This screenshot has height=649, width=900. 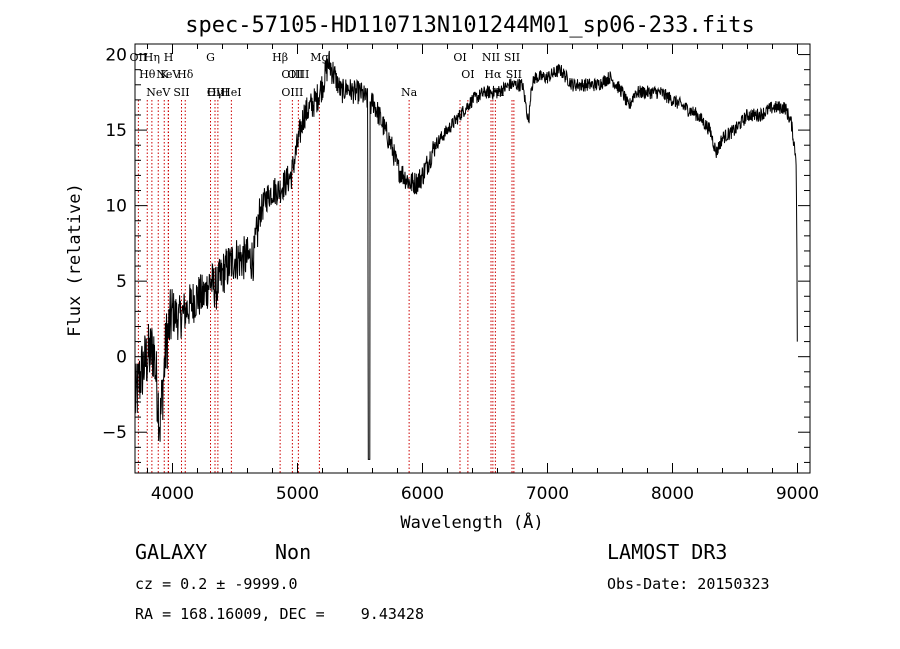 What do you see at coordinates (672, 494) in the screenshot?
I see `x-tick-label: 8000` at bounding box center [672, 494].